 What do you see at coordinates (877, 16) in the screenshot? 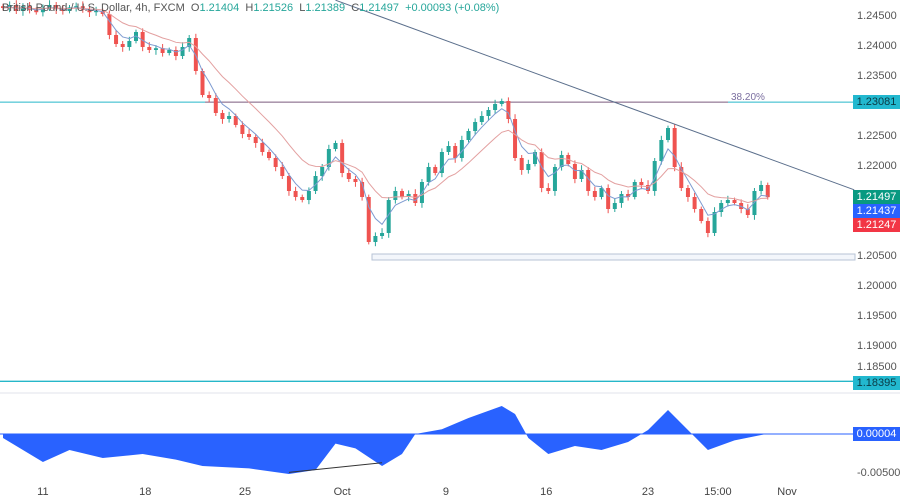
I see `price-axis-label: 1.24500` at bounding box center [877, 16].